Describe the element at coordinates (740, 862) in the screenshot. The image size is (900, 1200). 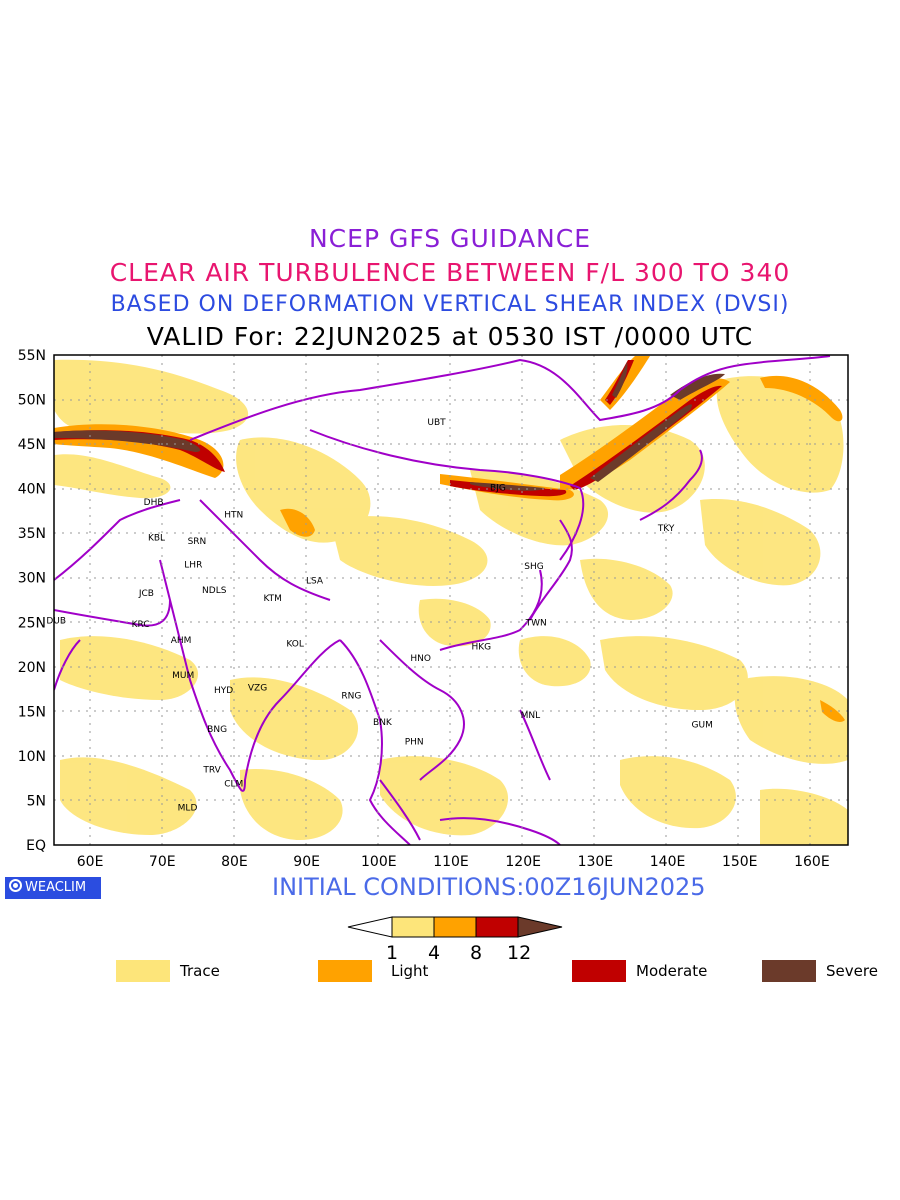
I see `longitude-label: 150E` at that location.